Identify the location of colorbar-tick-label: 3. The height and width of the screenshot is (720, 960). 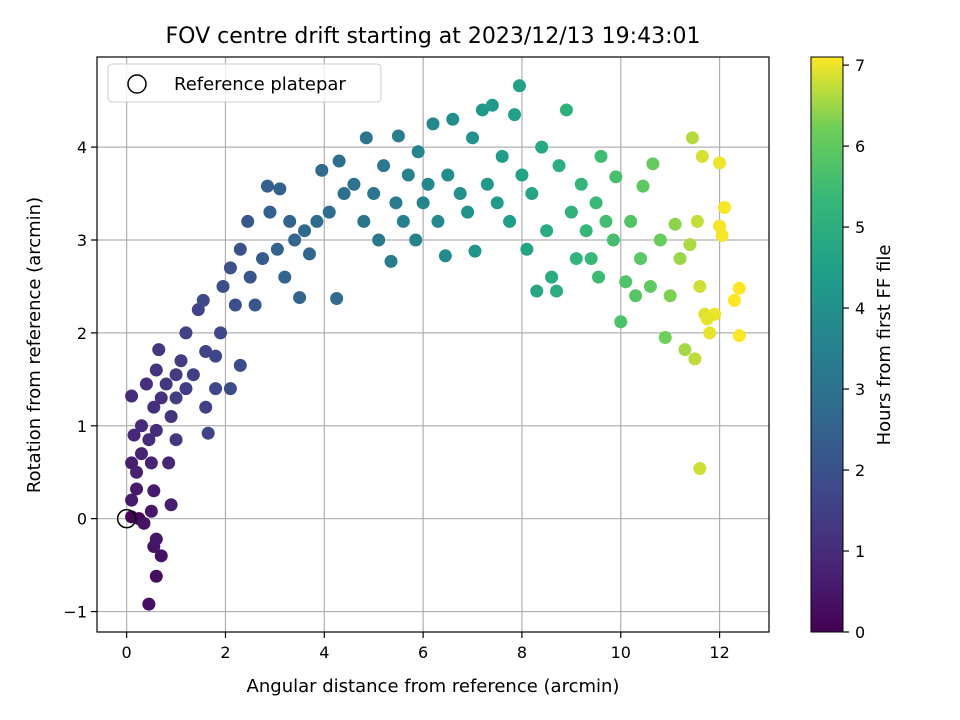
(860, 389).